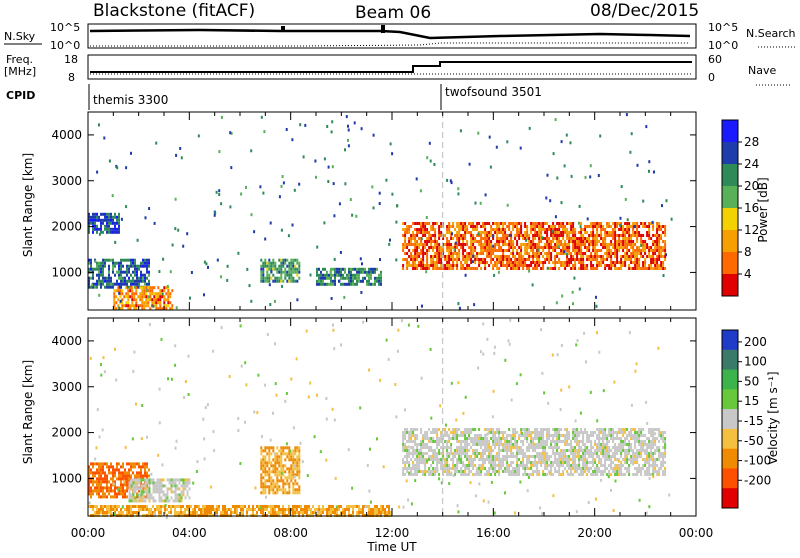  What do you see at coordinates (28, 205) in the screenshot?
I see `power-ylabel: Slant Range [km]` at bounding box center [28, 205].